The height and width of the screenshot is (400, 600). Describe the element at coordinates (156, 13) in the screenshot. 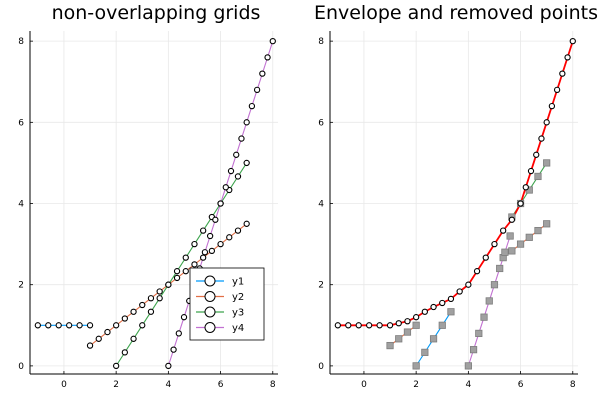

I see `left-panel-title: non-overlapping grids` at that location.